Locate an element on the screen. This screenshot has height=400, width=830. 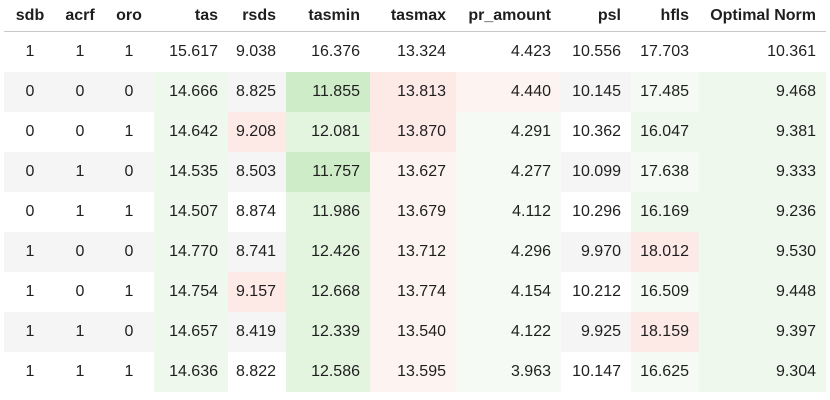
cell-tasmax: 13.813 is located at coordinates (413, 92).